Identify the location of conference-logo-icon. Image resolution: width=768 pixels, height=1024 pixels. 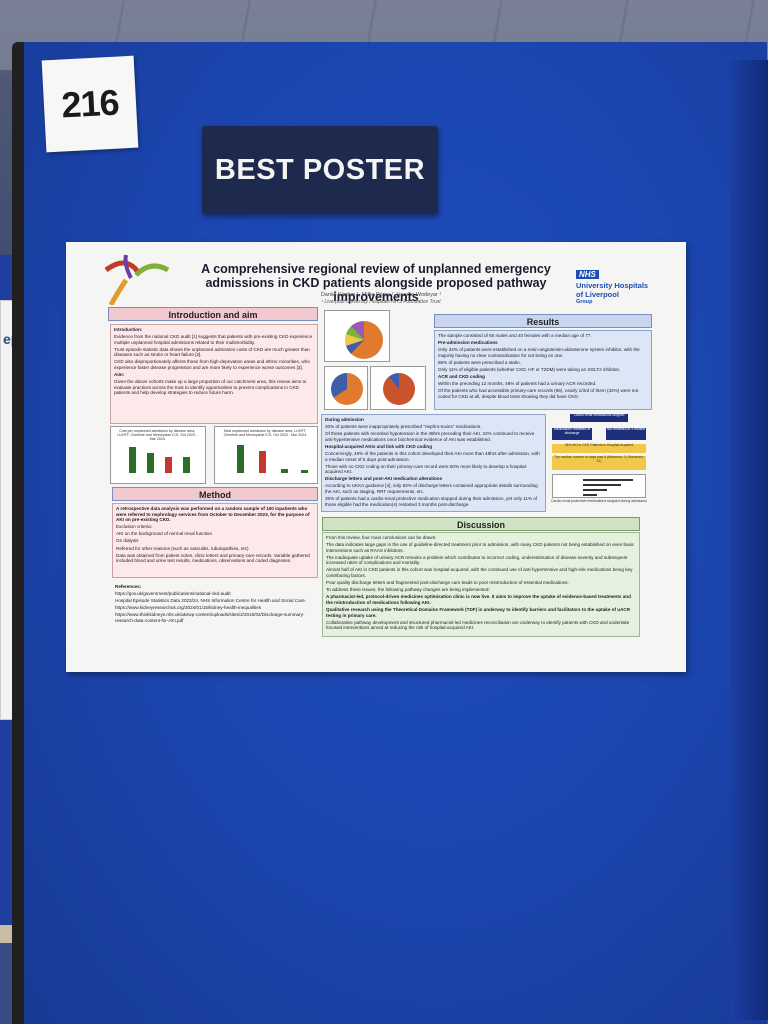
(137, 279).